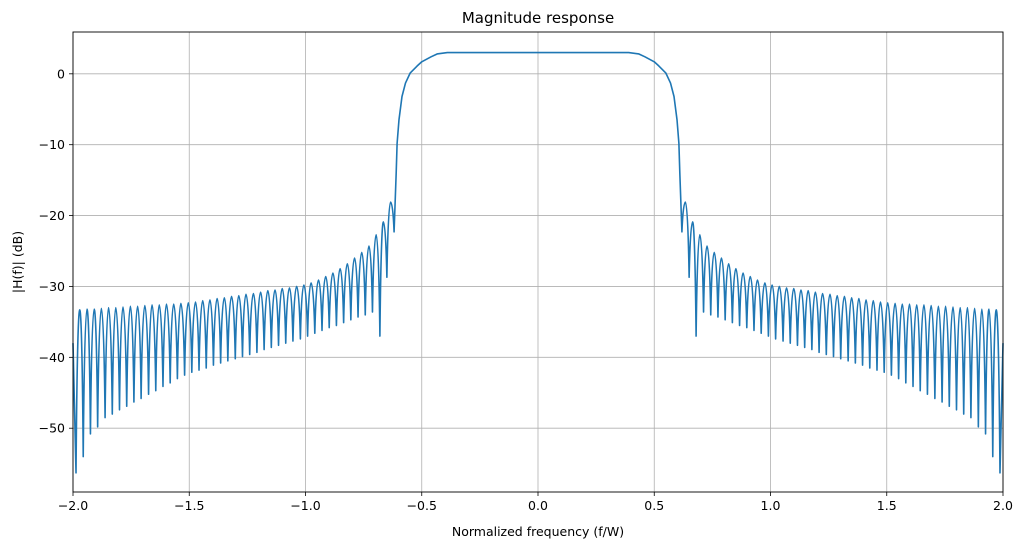 The height and width of the screenshot is (551, 1023). Describe the element at coordinates (538, 531) in the screenshot. I see `x-axis-label: Normalized frequency (f/W)` at that location.